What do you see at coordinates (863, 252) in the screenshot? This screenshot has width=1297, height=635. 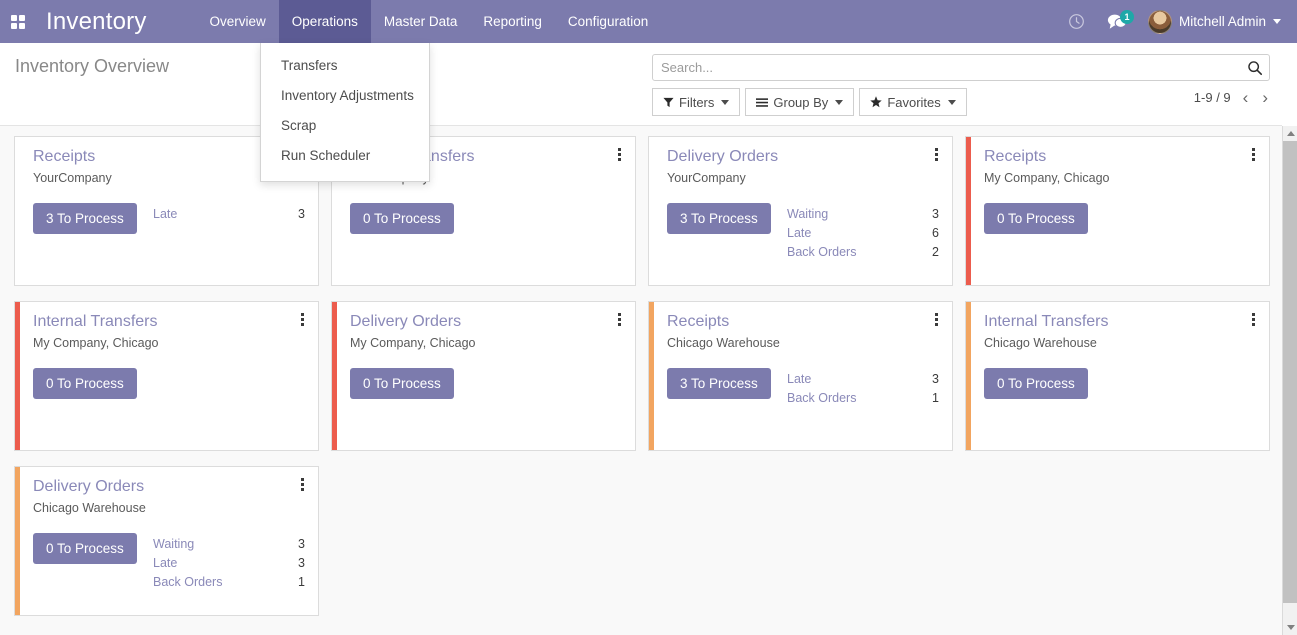 I see `card-stat-row: Back Orders 2` at bounding box center [863, 252].